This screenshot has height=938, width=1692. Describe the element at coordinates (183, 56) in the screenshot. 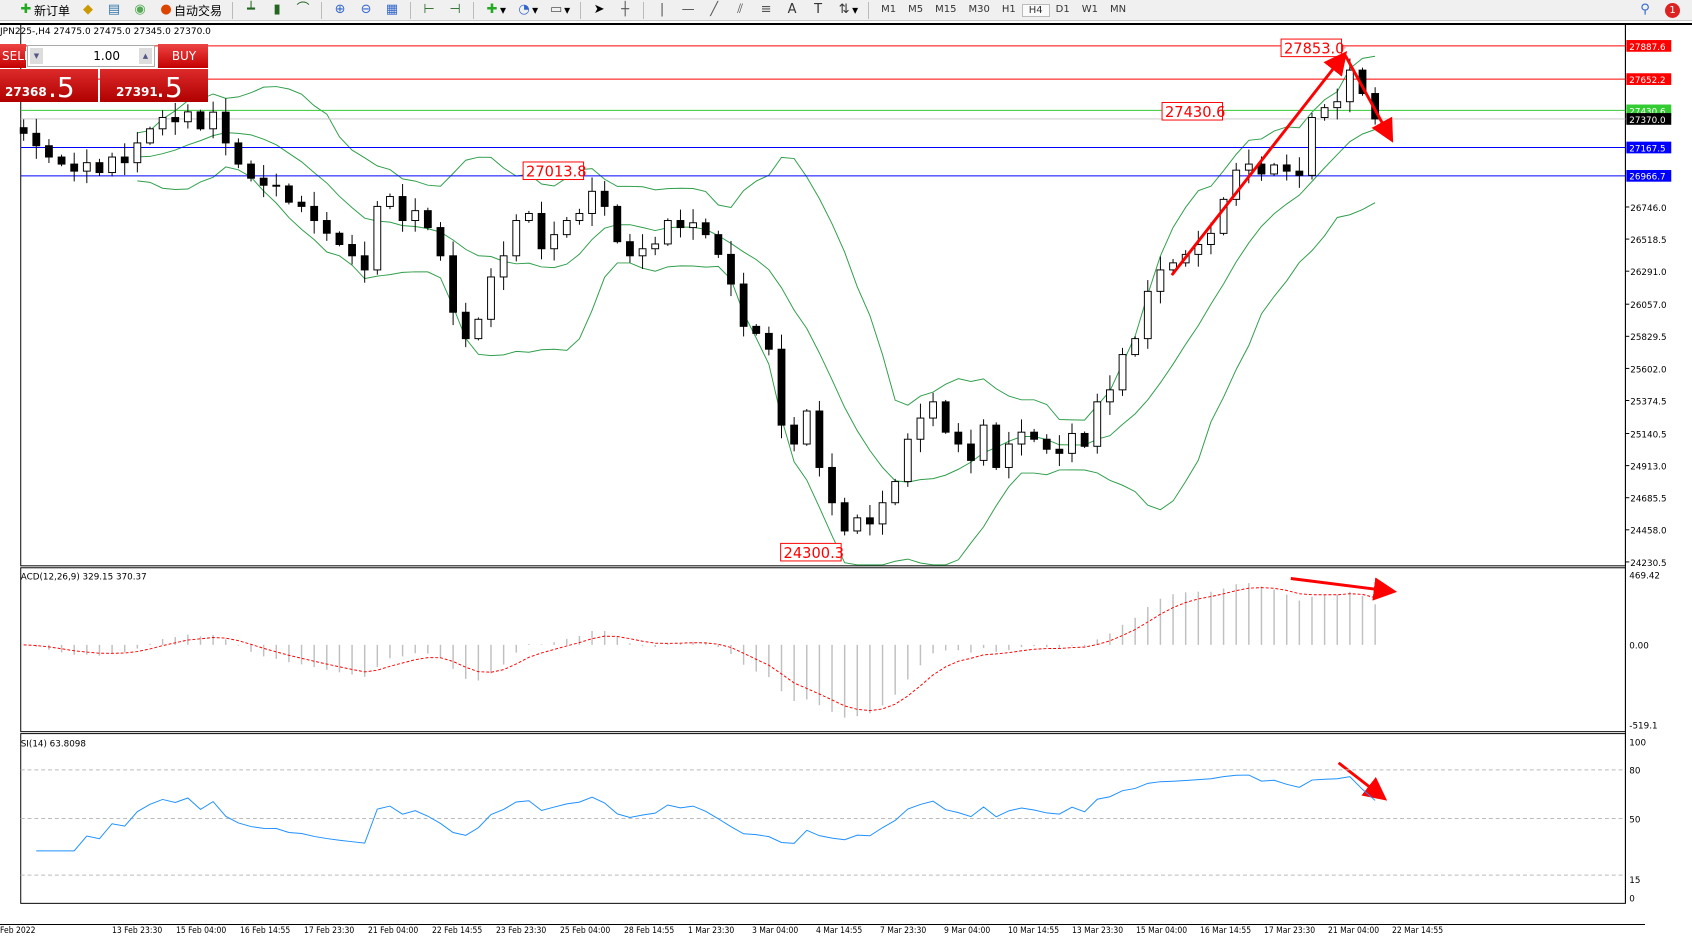

I see `buy-button: BUY` at that location.